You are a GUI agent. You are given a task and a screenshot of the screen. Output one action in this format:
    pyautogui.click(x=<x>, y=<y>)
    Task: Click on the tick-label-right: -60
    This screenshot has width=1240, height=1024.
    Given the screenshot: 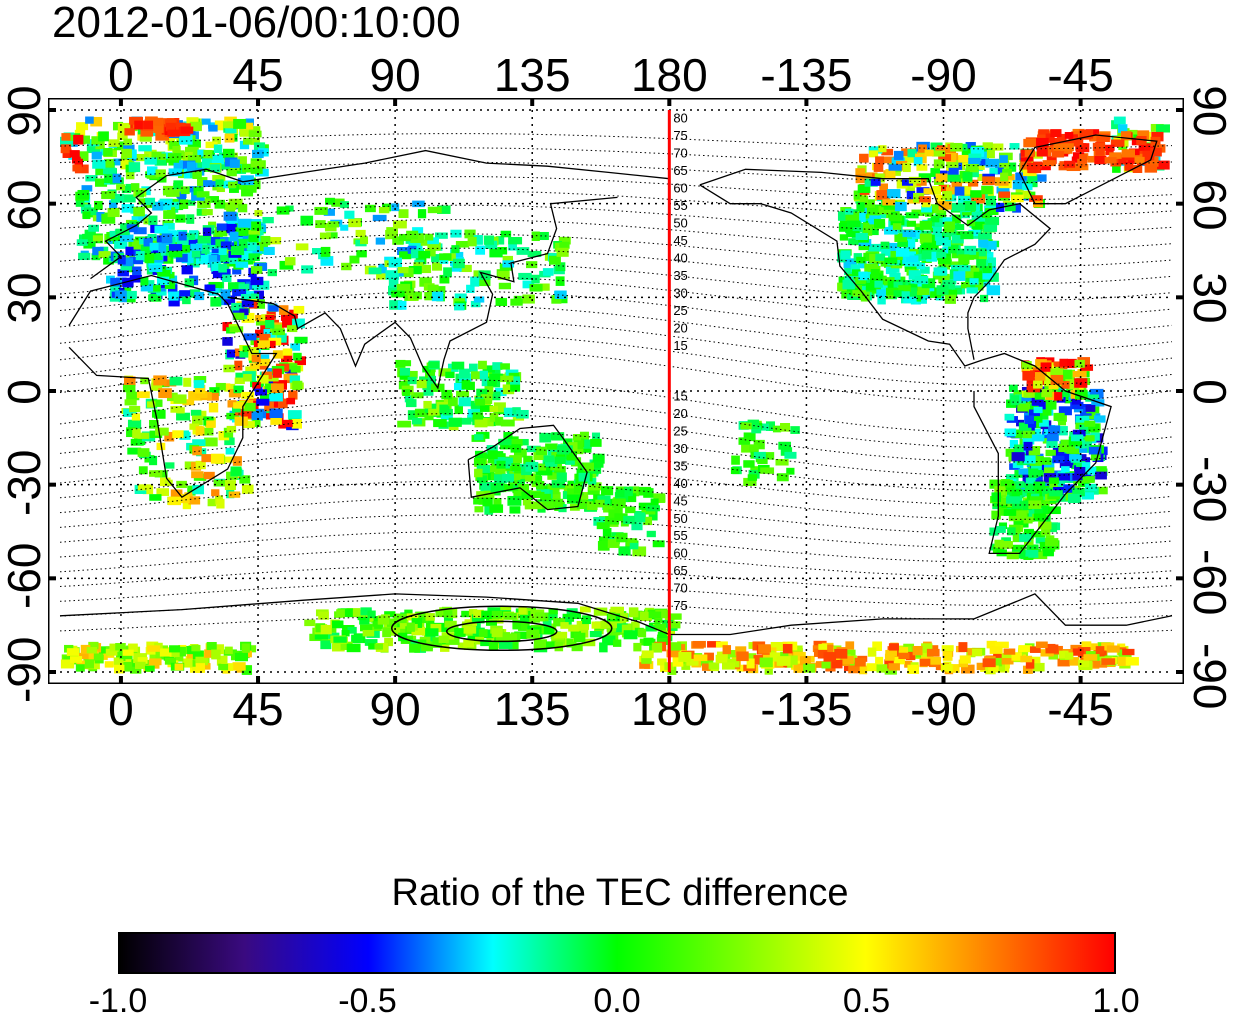 What is the action you would take?
    pyautogui.click(x=1210, y=582)
    